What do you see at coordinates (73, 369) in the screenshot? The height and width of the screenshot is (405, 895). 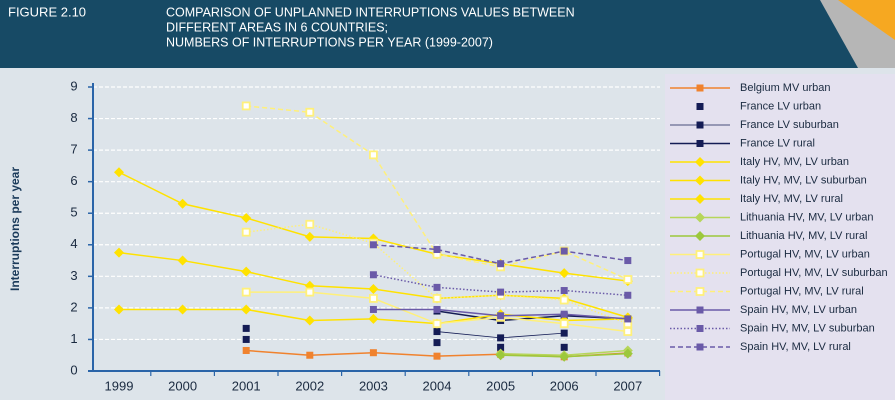 I see `y-tick-label: 0` at bounding box center [73, 369].